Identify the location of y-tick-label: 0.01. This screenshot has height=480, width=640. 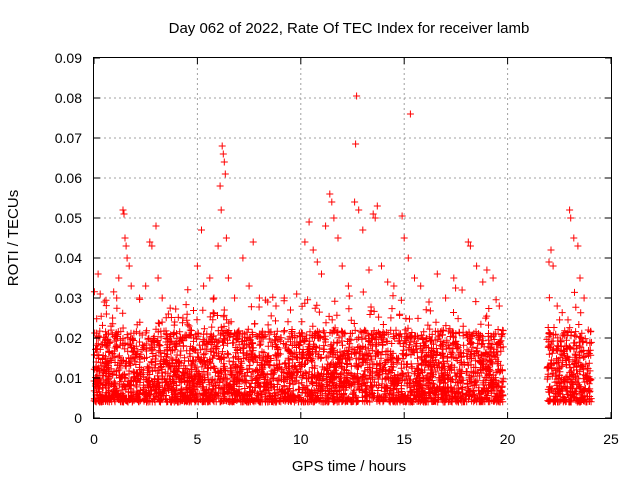
(68, 378).